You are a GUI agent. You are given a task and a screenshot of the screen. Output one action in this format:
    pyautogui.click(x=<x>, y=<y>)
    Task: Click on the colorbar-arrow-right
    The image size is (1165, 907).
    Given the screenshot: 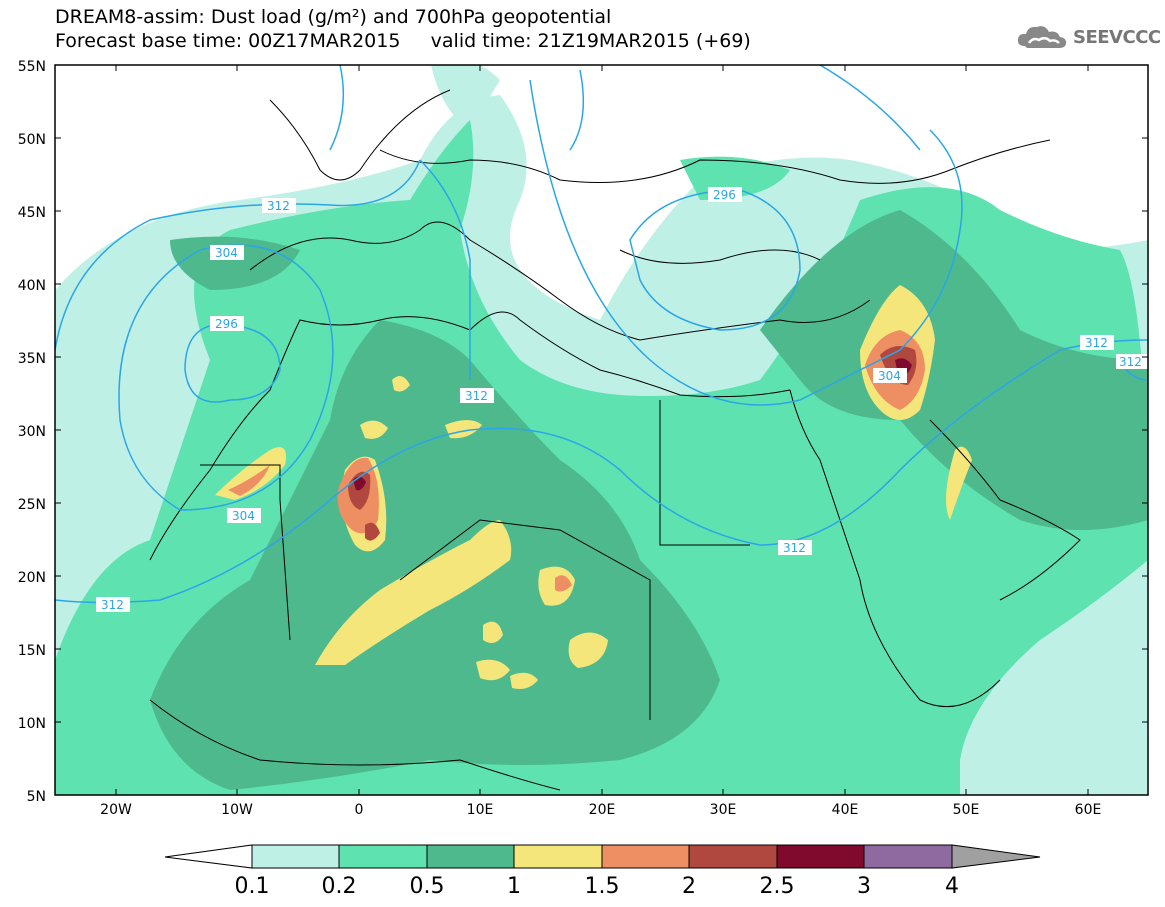 What is the action you would take?
    pyautogui.click(x=996, y=856)
    